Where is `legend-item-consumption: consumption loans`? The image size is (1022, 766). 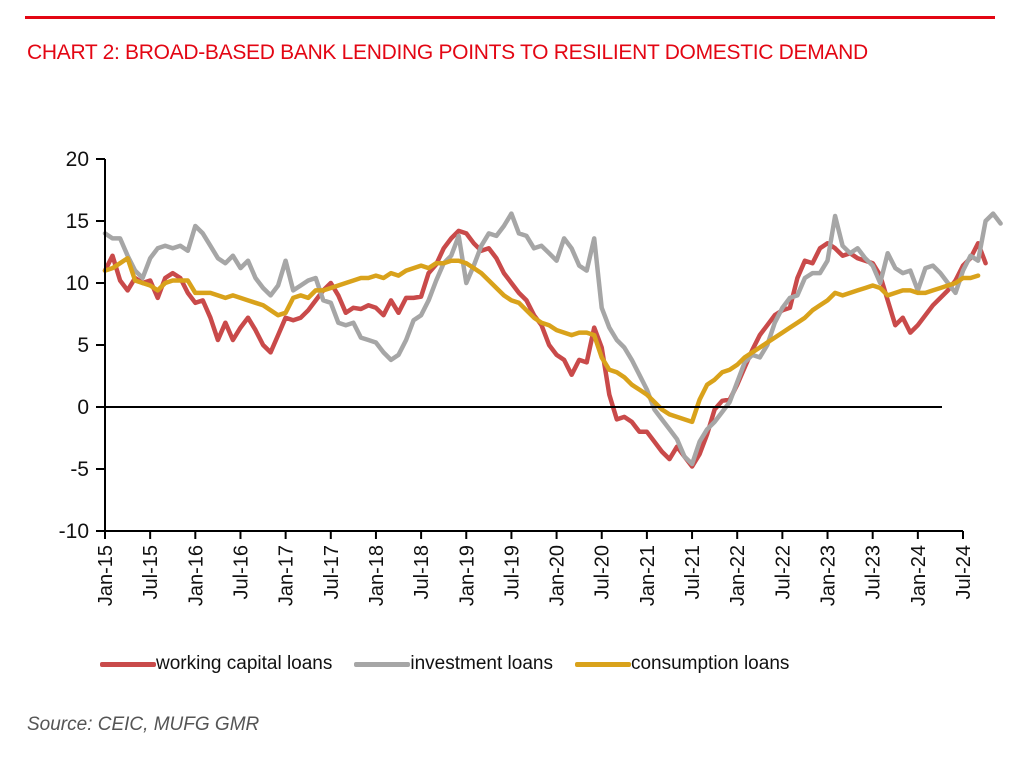
legend-item-consumption: consumption loans is located at coordinates (682, 664).